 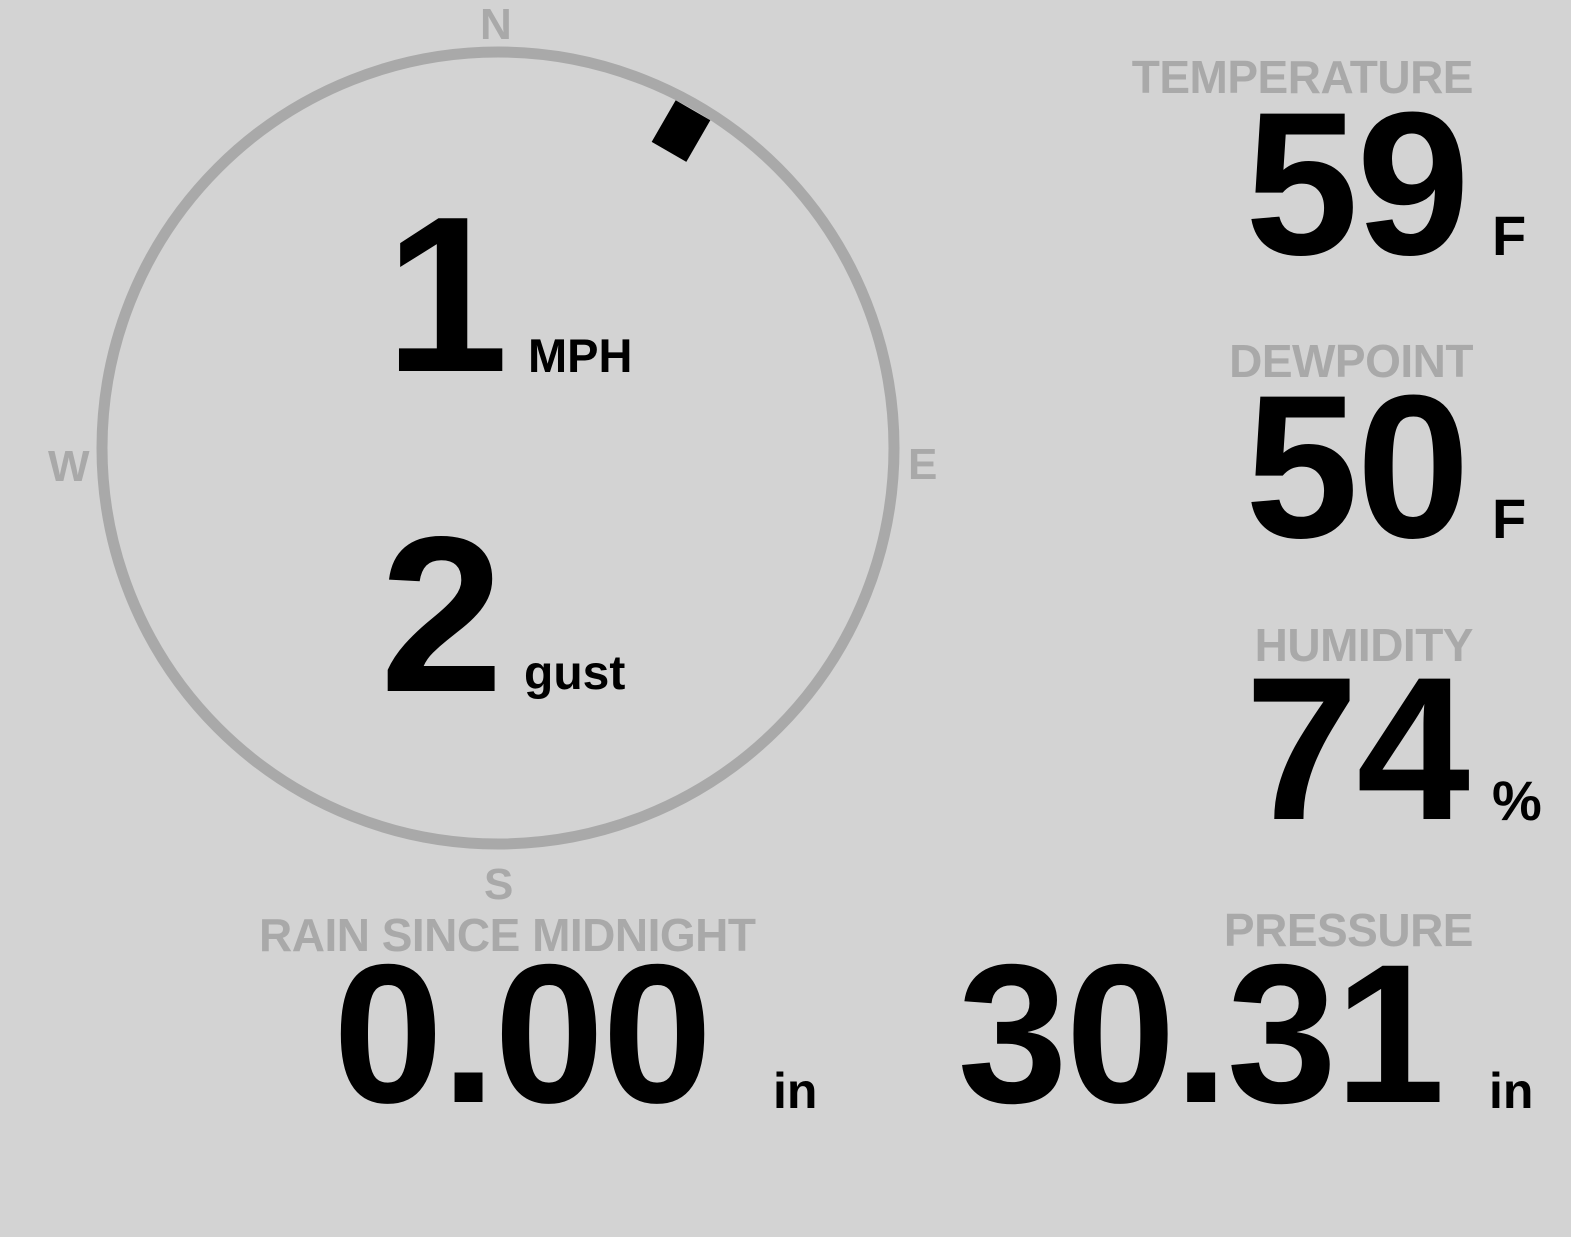 I want to click on rain-label: RAIN SINCE MIDNIGHT, so click(x=507, y=935).